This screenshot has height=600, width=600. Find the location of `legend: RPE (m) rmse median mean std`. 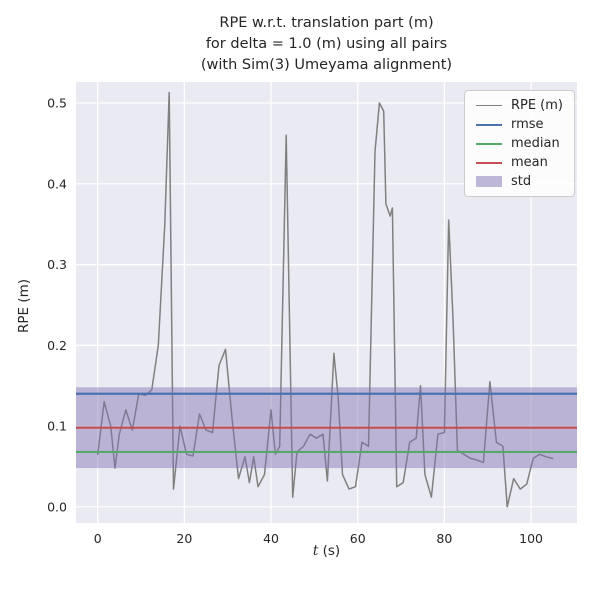

legend: RPE (m) rmse median mean std is located at coordinates (519, 143).